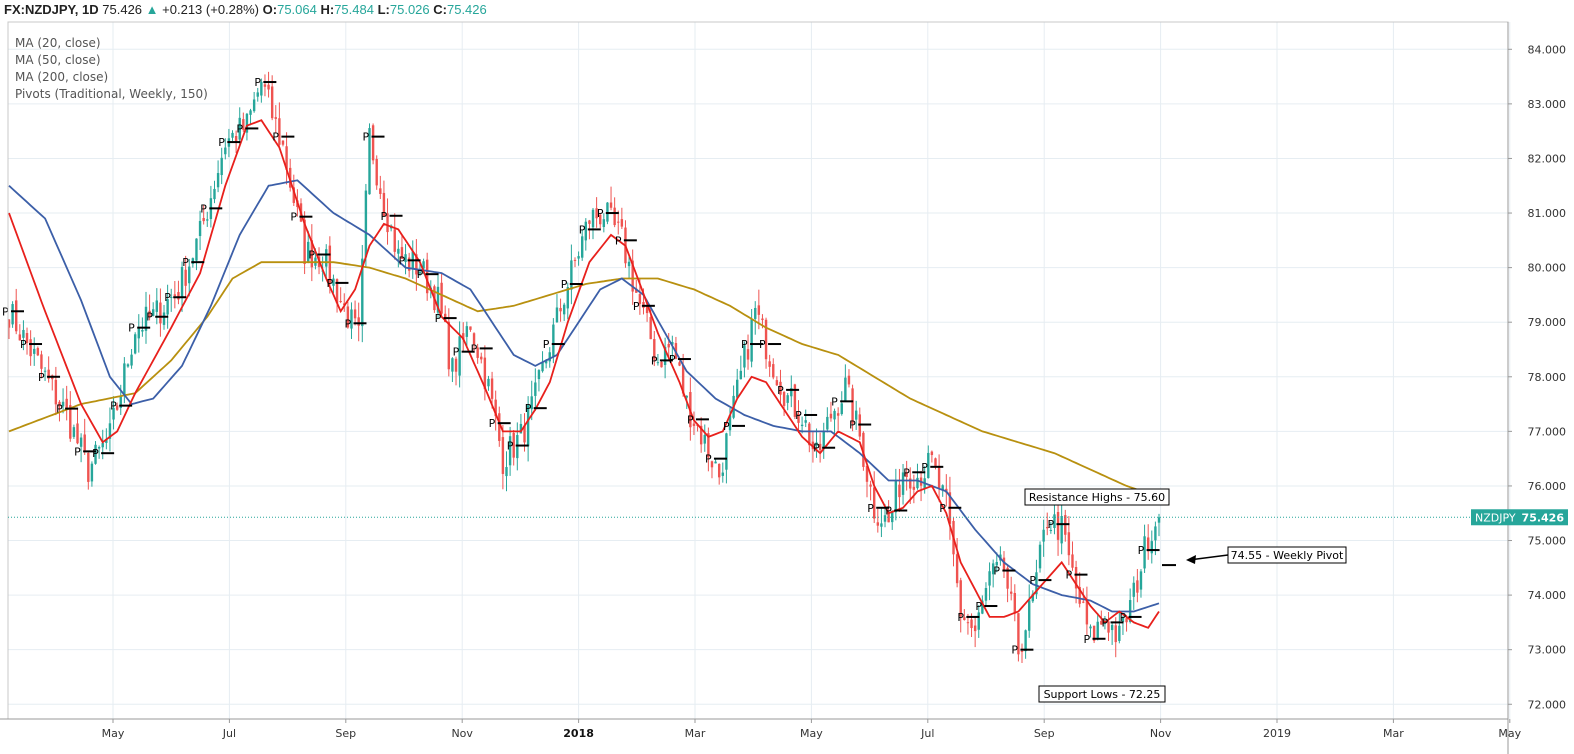 This screenshot has width=1574, height=754. Describe the element at coordinates (1547, 704) in the screenshot. I see `y-tick-label: 72.000` at that location.